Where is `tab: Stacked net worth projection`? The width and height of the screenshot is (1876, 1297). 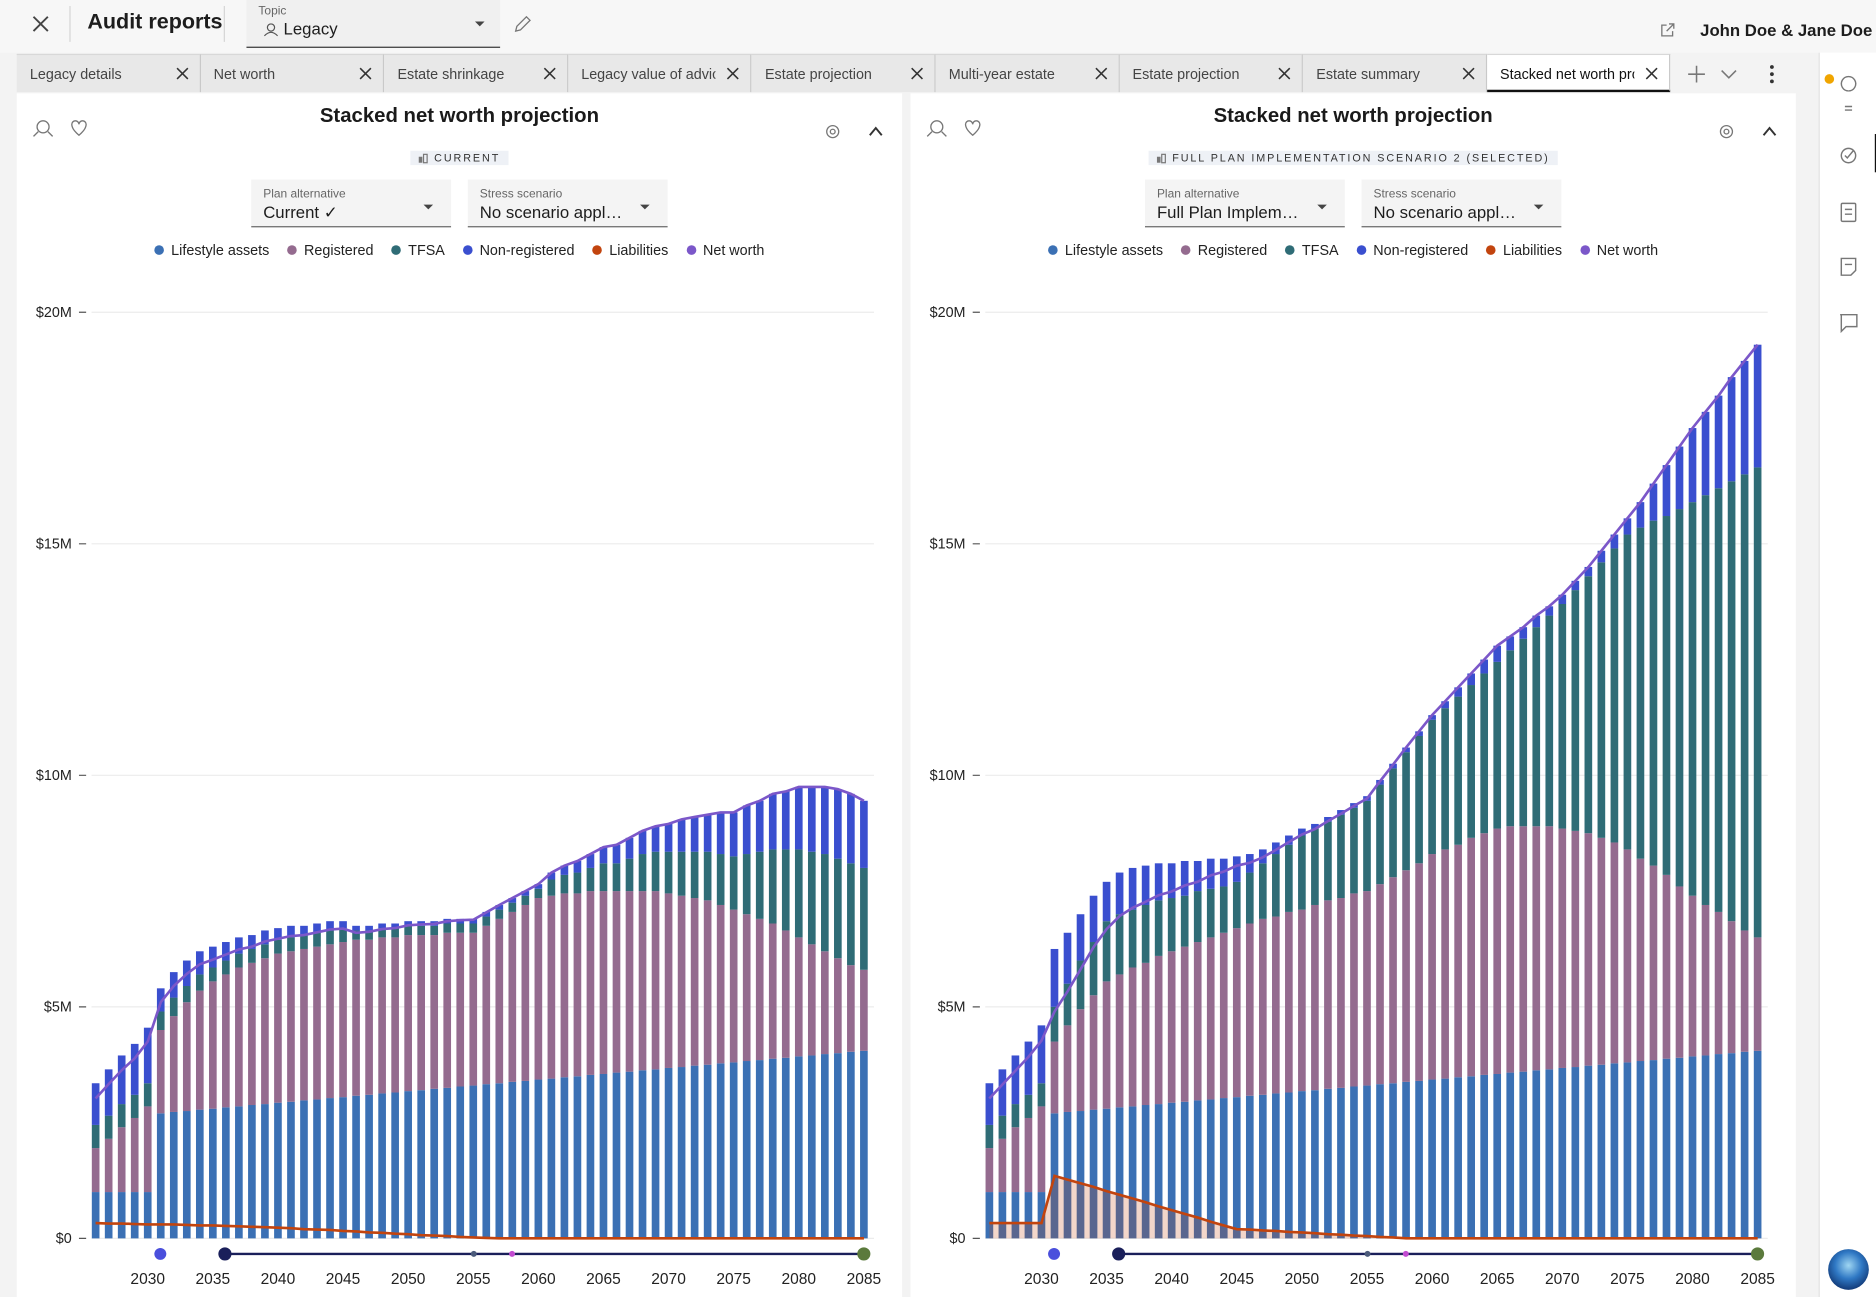
tab: Stacked net worth projection is located at coordinates (1578, 73).